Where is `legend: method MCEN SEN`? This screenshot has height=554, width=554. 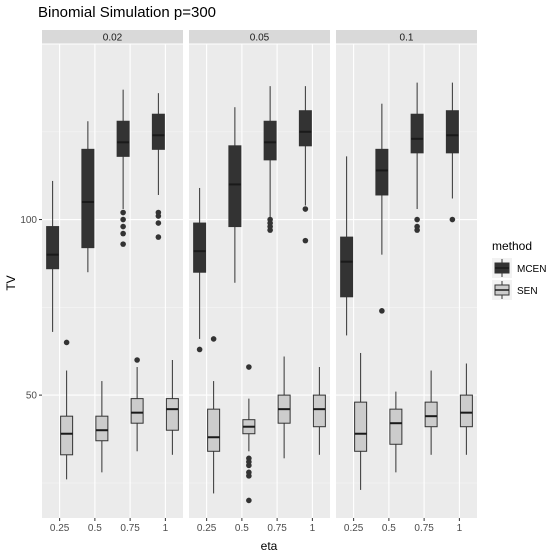 legend: method MCEN SEN is located at coordinates (519, 269).